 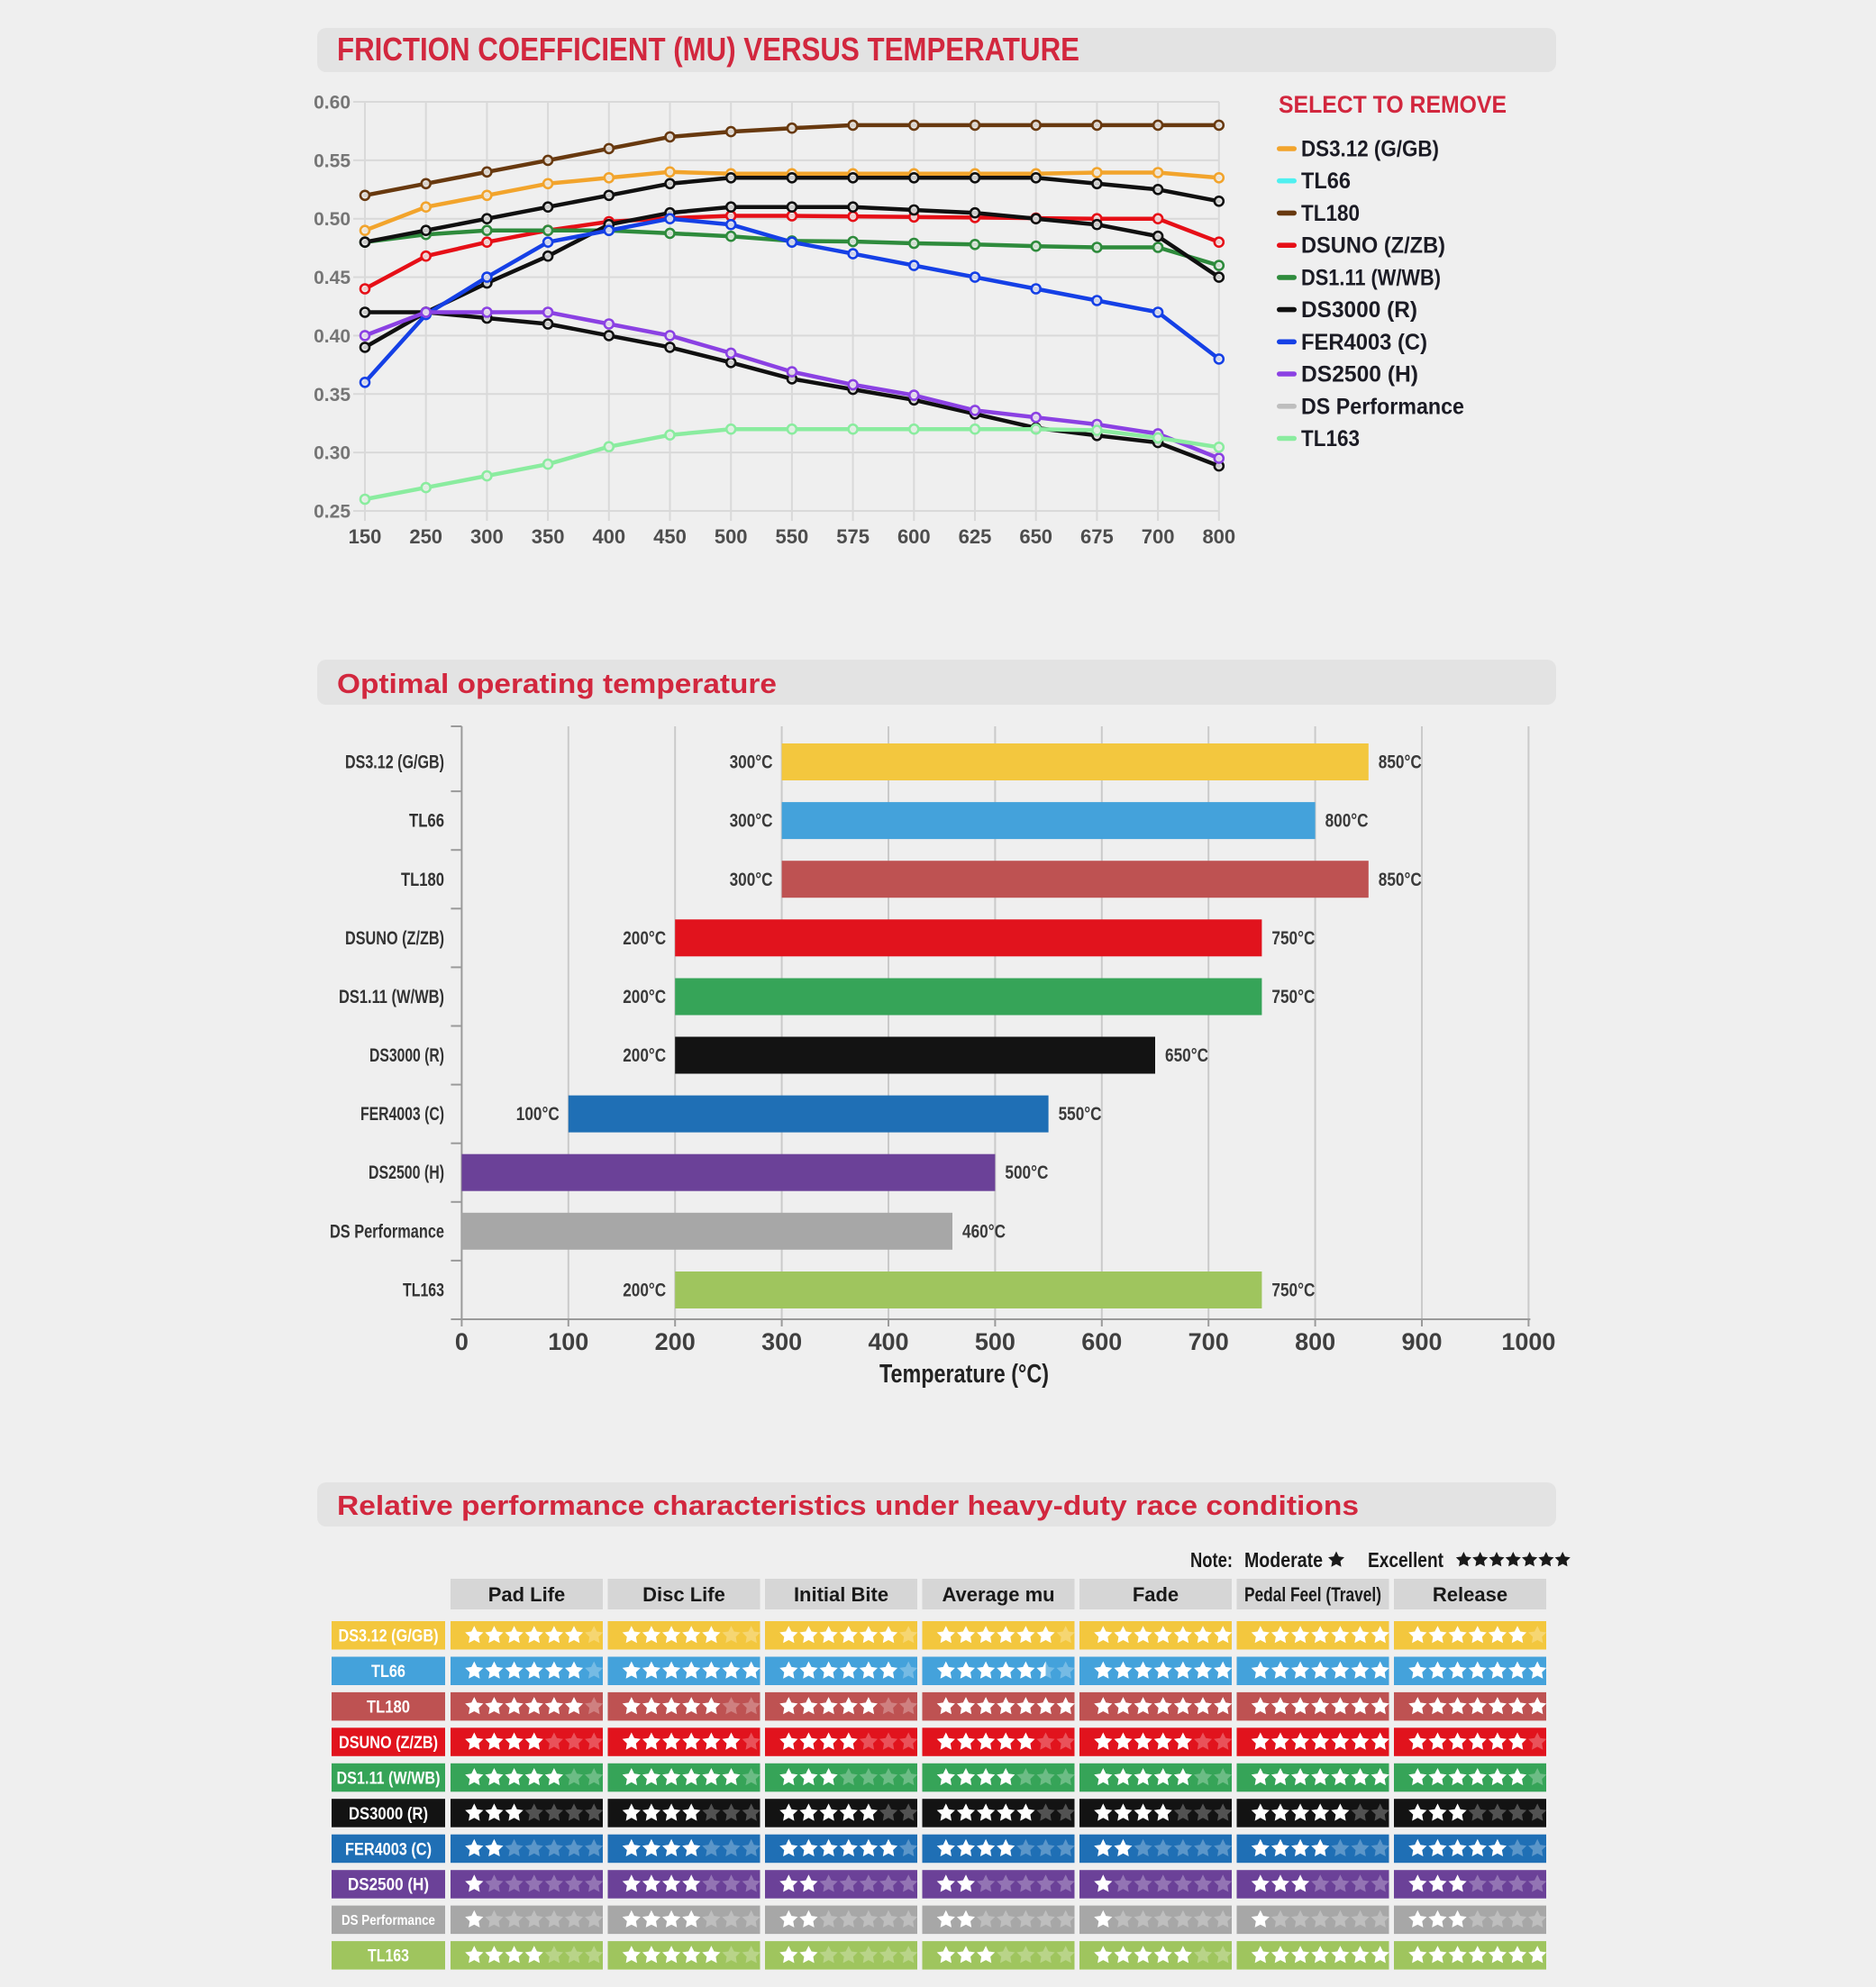 I want to click on svg-text: 150, so click(x=366, y=536).